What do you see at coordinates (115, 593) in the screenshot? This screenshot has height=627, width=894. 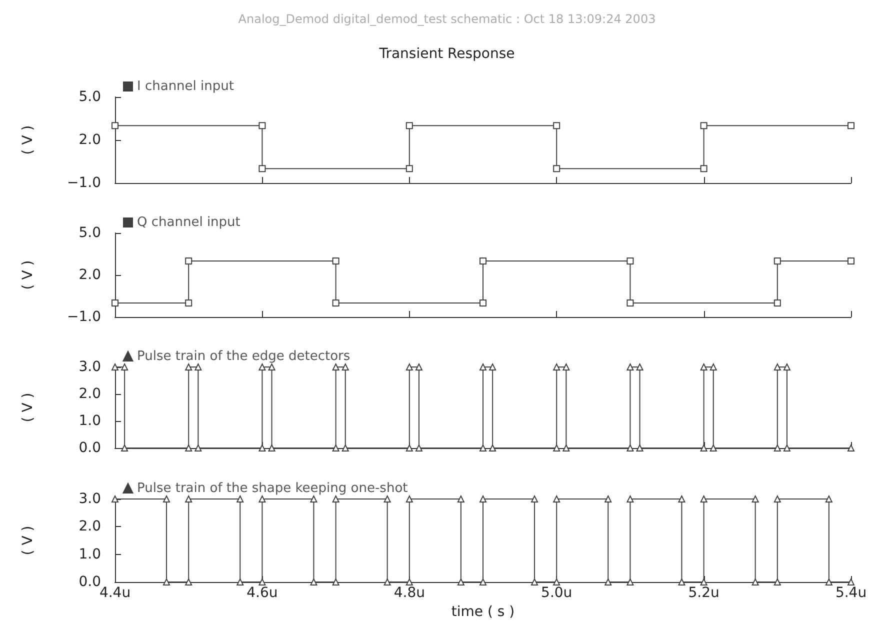 I see `x-tick-label: 4.4u` at bounding box center [115, 593].